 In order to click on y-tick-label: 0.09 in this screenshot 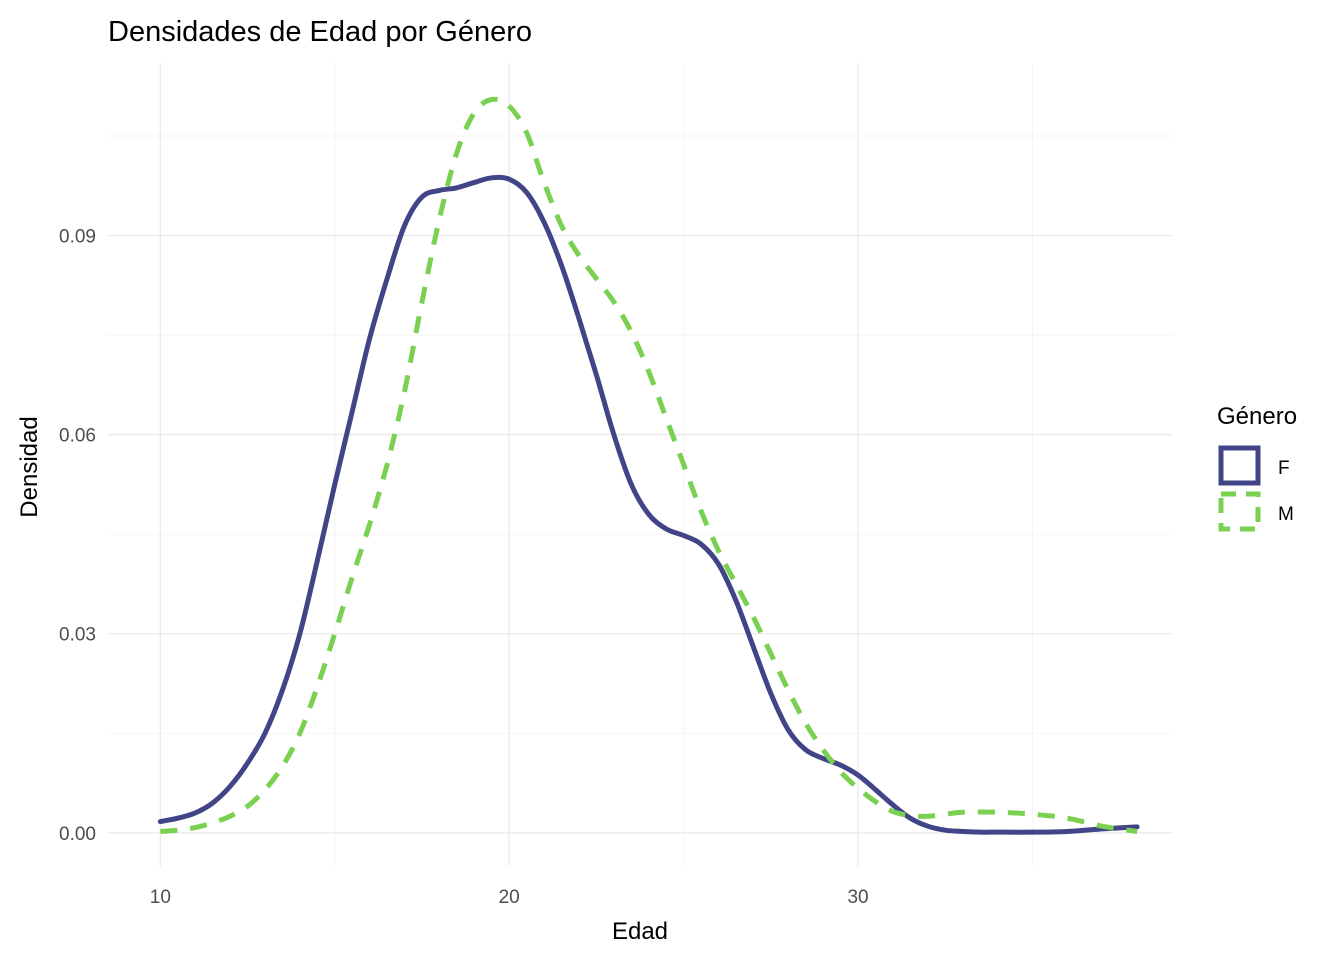, I will do `click(77, 237)`.